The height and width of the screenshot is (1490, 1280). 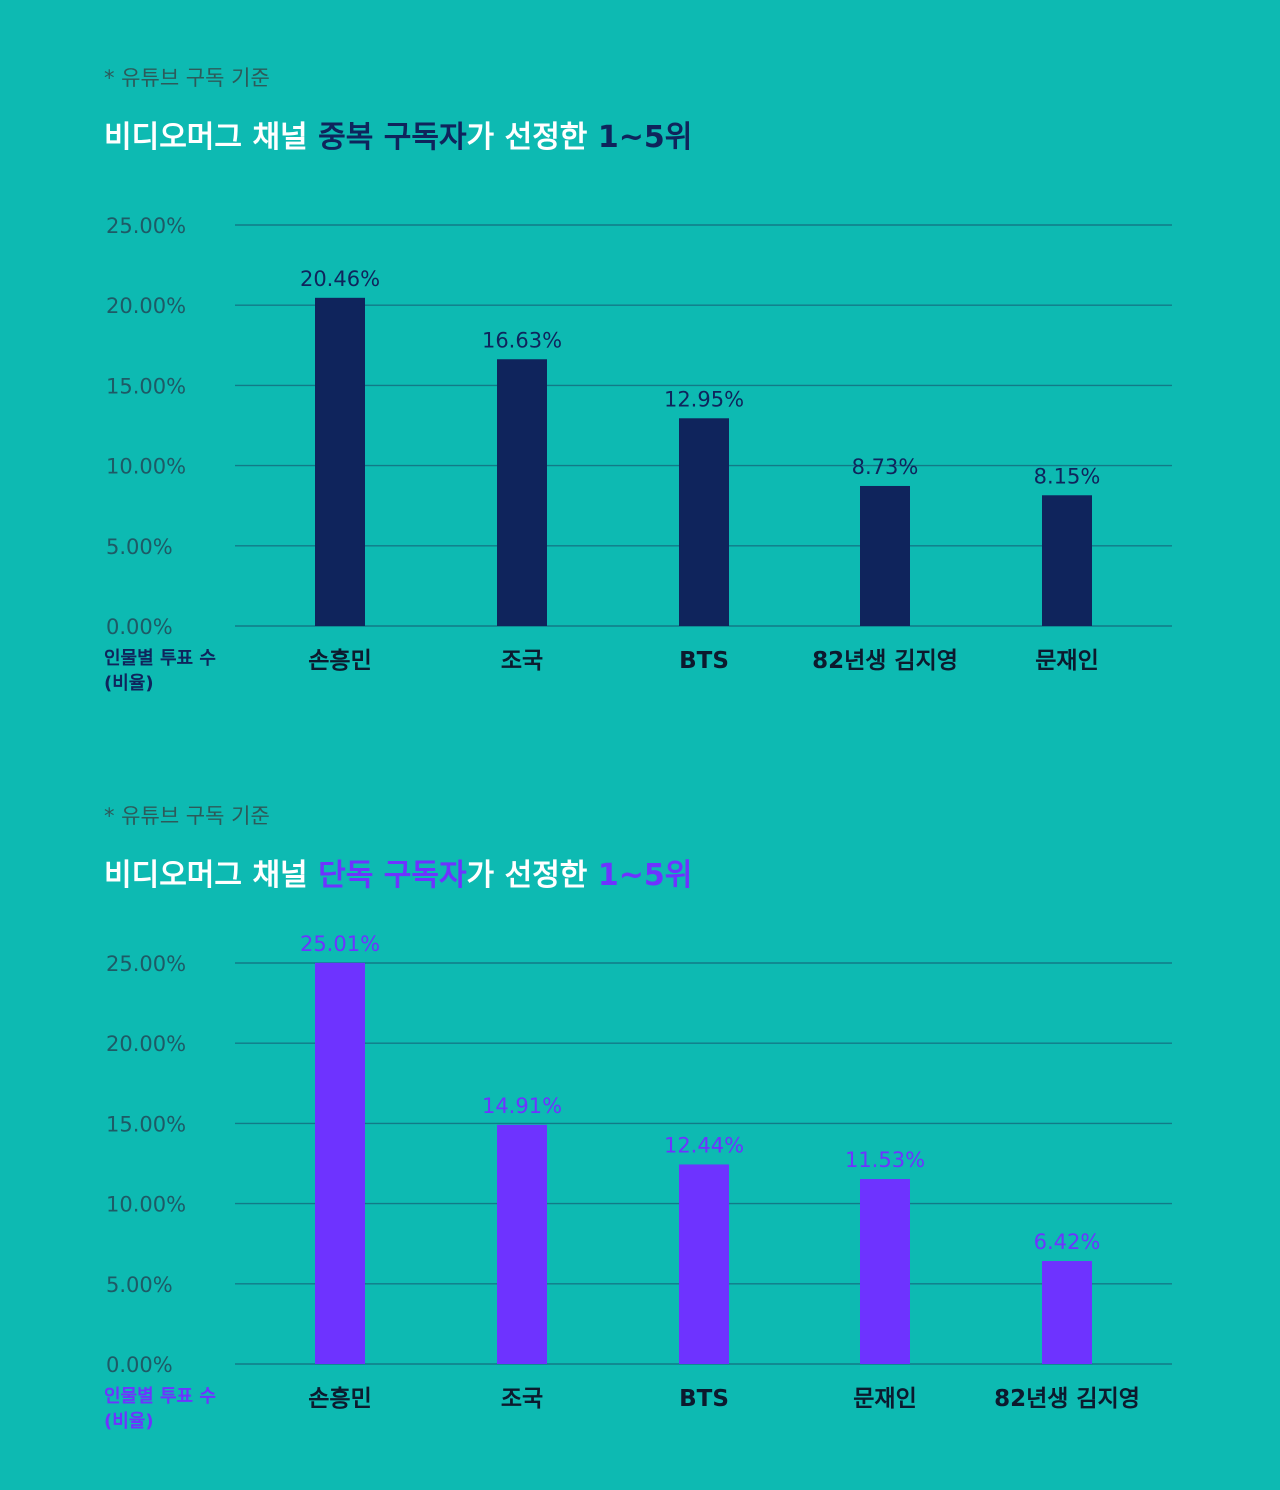 I want to click on chart-title: 비디오머그 채널 단독 구독자가 선정한 1~5위, so click(x=398, y=872).